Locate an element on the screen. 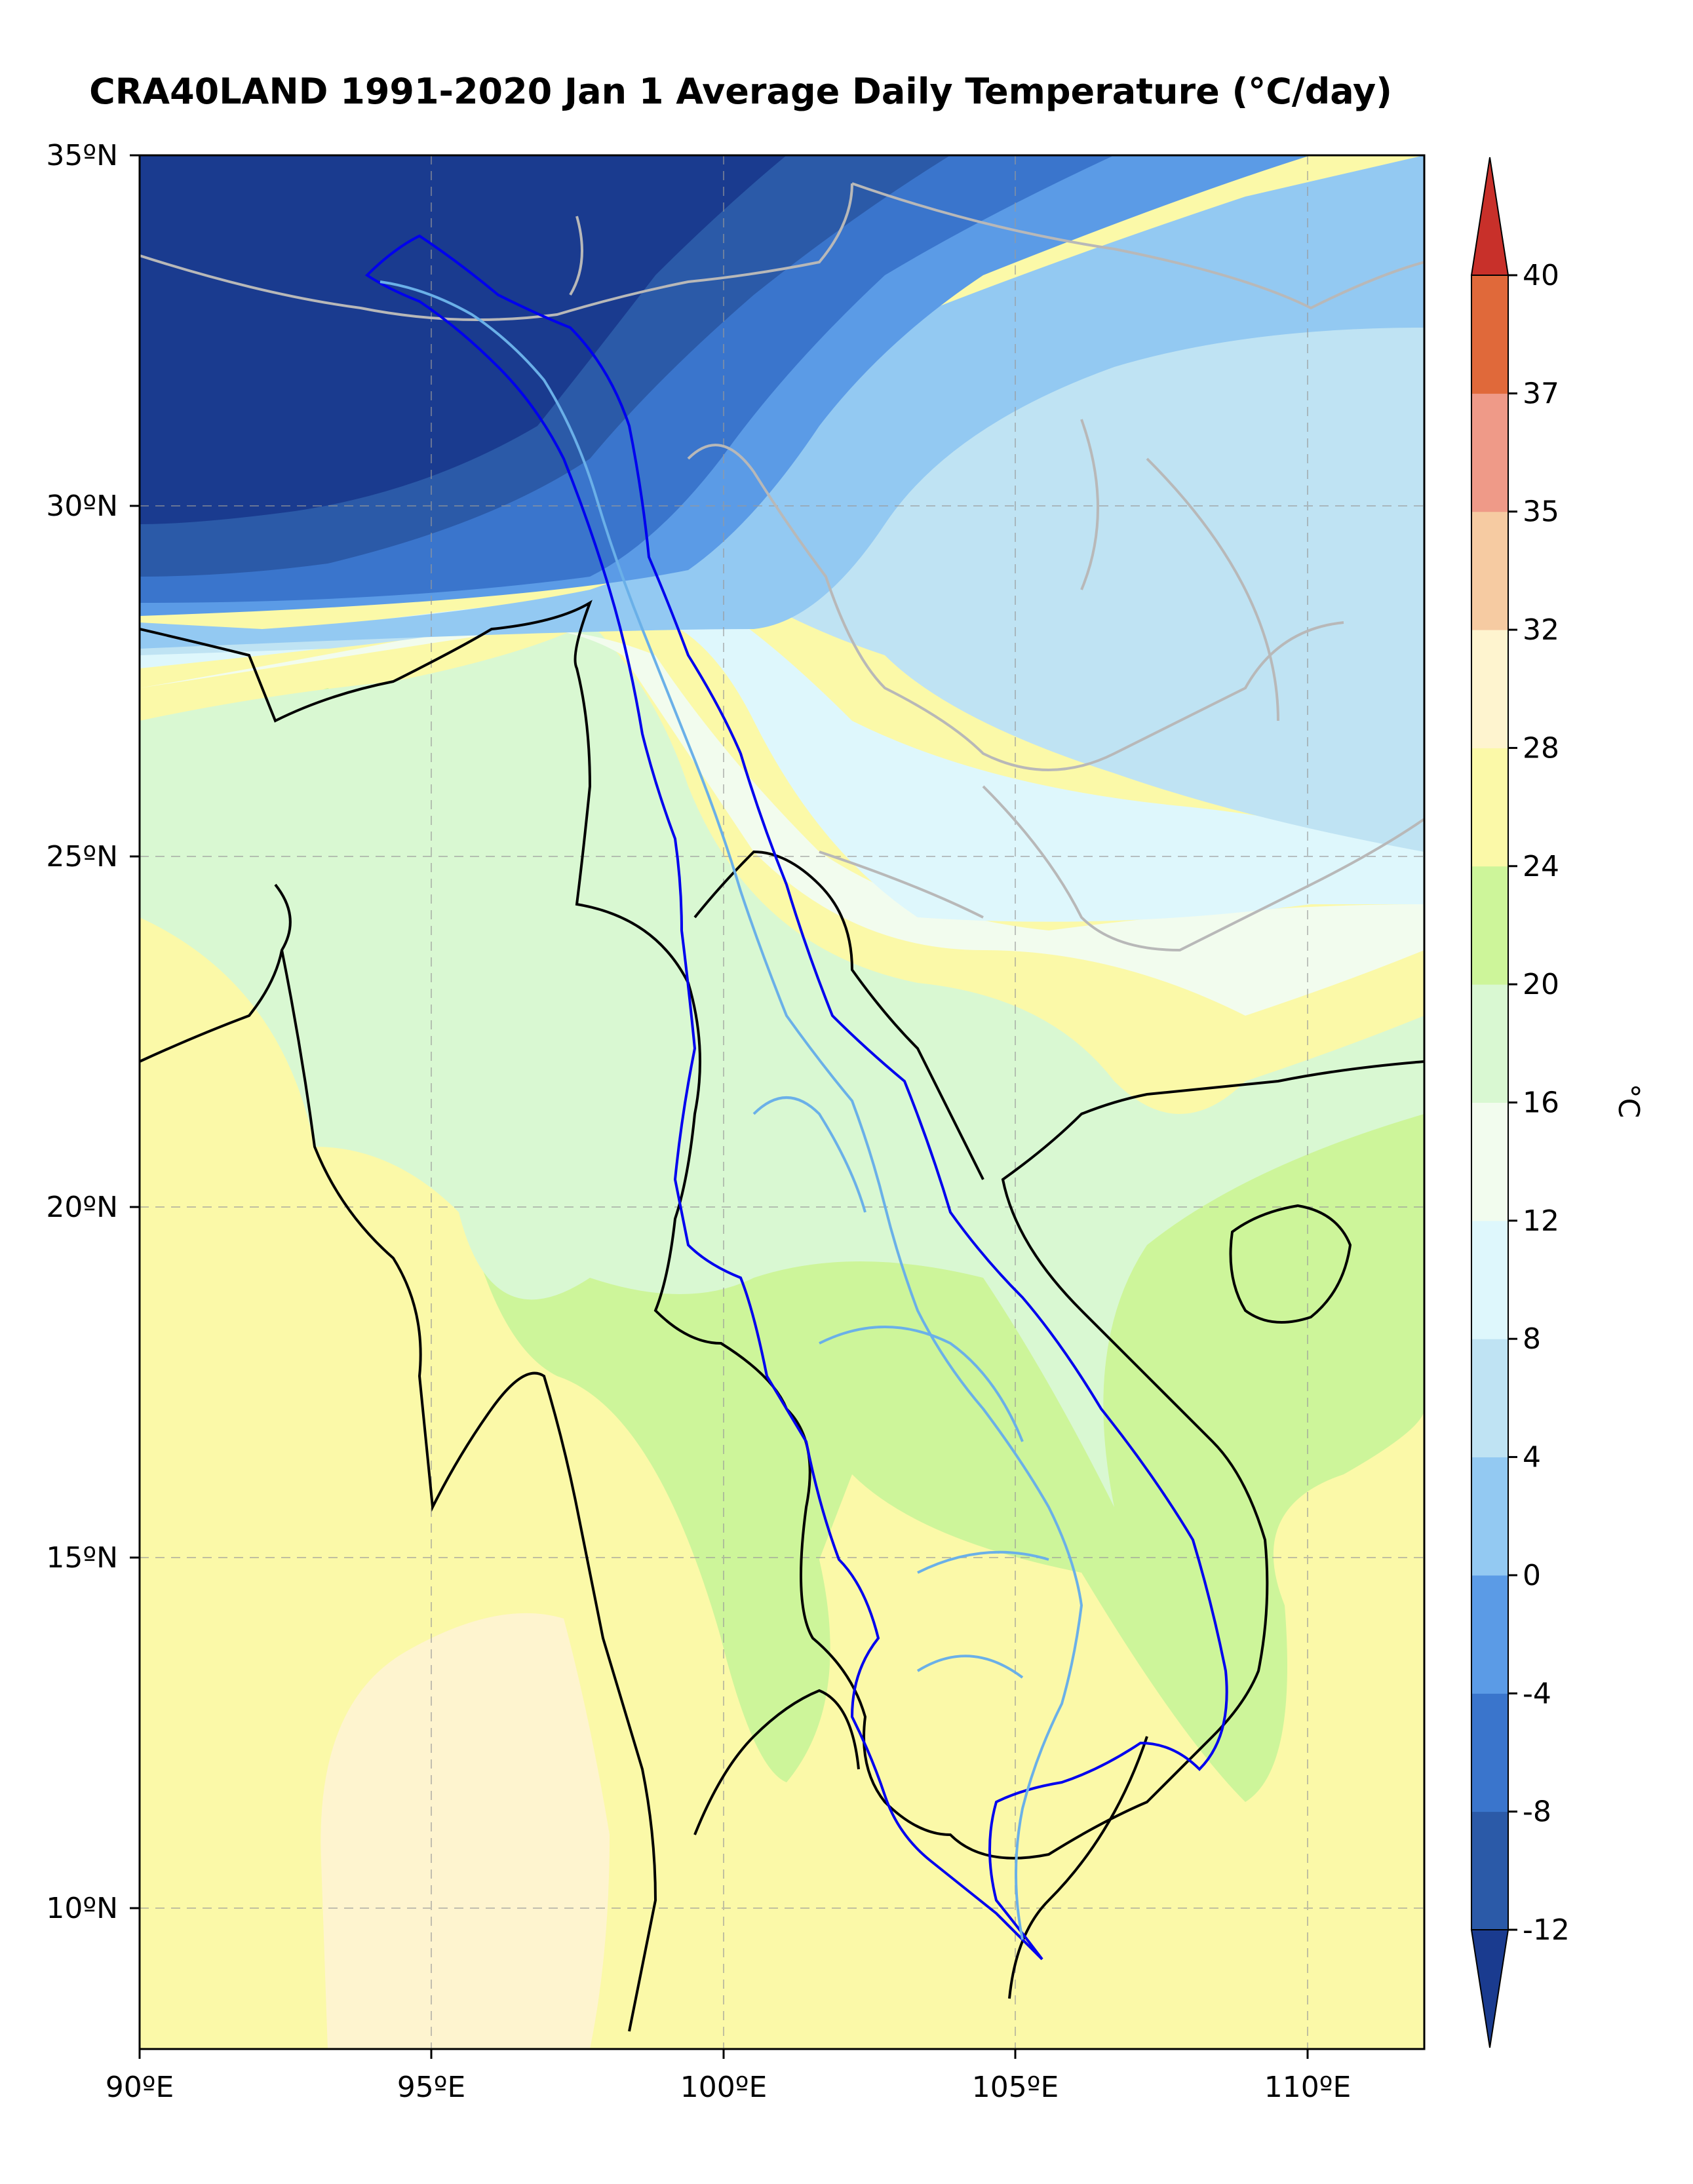  colorbar-tick-label: 16 is located at coordinates (1541, 1103).